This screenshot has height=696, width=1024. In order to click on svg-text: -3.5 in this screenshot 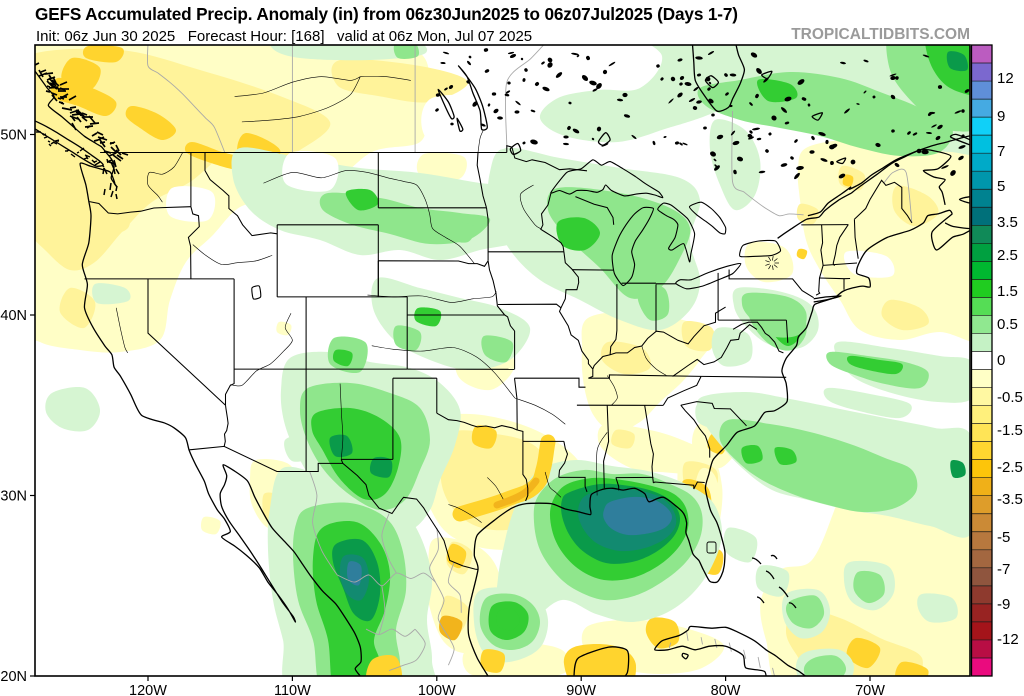, I will do `click(1010, 499)`.